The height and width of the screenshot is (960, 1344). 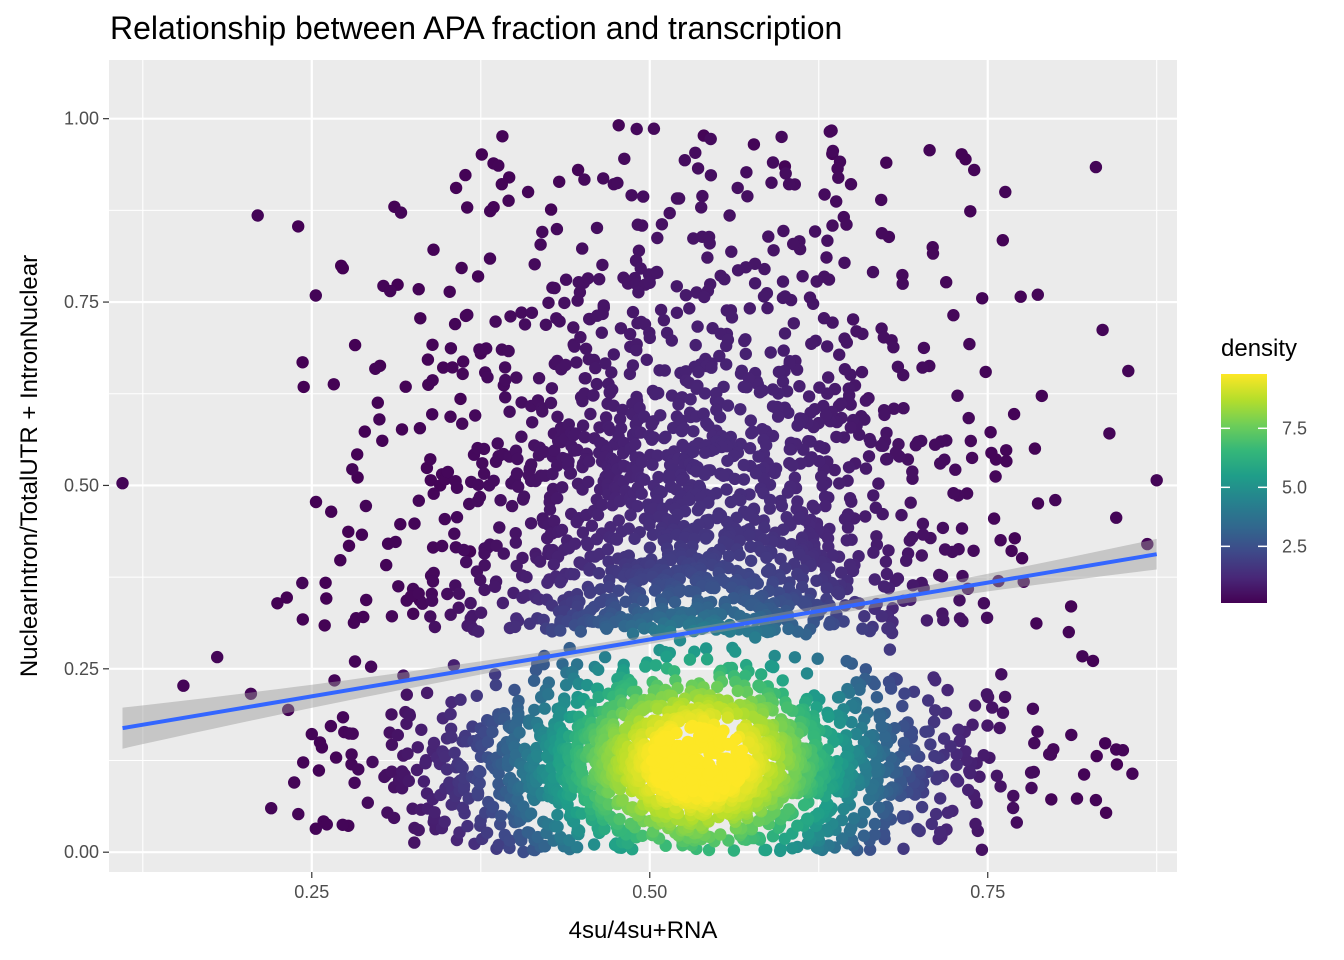 I want to click on y-tick-label: 1.00, so click(x=81, y=119).